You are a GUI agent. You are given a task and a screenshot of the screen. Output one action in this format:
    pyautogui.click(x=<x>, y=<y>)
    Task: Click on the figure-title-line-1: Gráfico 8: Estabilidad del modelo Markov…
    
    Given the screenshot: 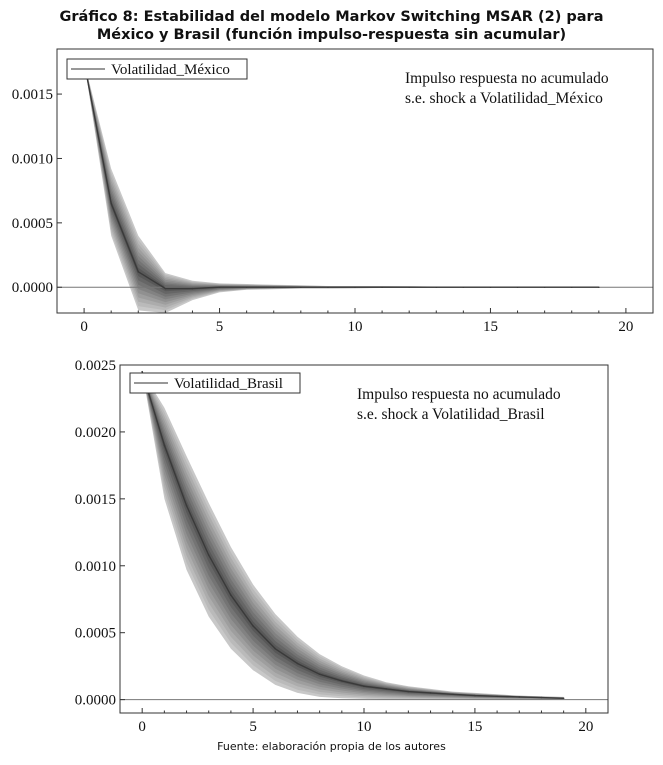 What is the action you would take?
    pyautogui.click(x=331, y=17)
    